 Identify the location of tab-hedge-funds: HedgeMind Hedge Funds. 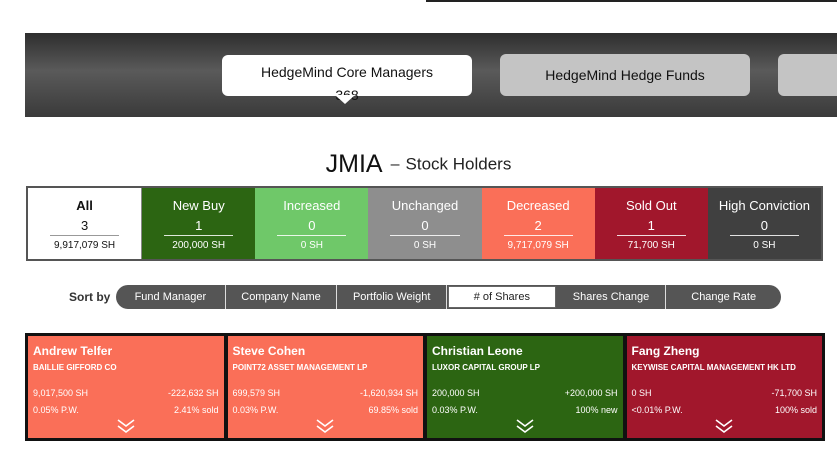
(625, 75).